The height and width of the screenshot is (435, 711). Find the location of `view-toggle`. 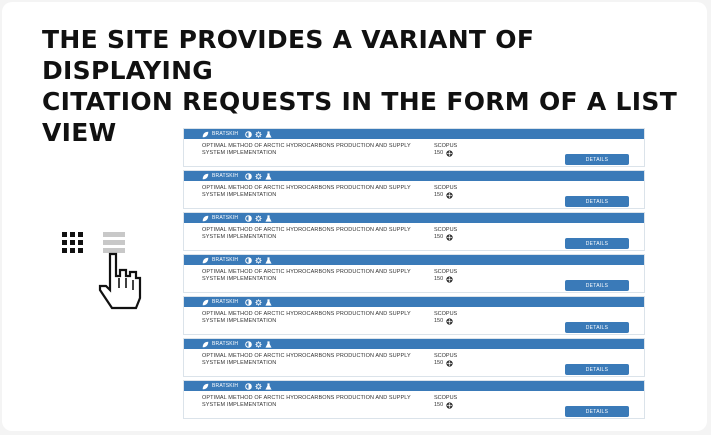

view-toggle is located at coordinates (107, 277).